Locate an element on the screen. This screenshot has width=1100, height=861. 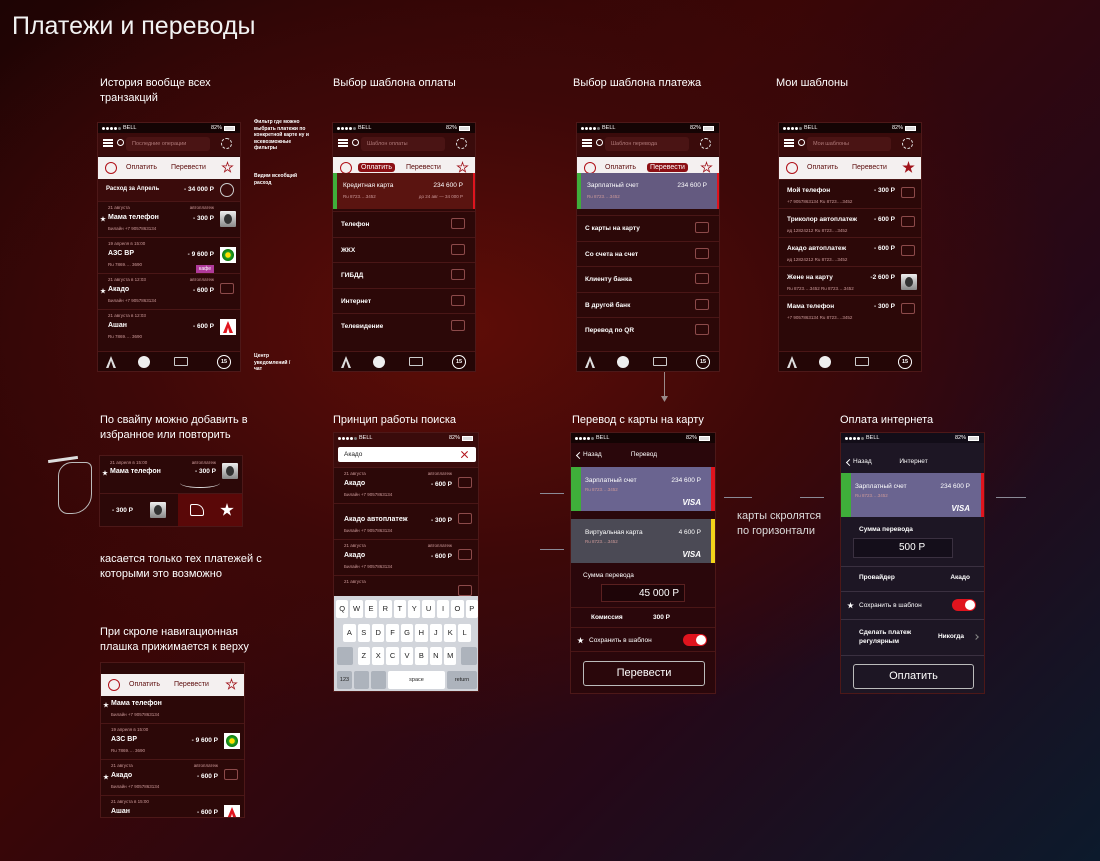
key: O is located at coordinates (457, 609).